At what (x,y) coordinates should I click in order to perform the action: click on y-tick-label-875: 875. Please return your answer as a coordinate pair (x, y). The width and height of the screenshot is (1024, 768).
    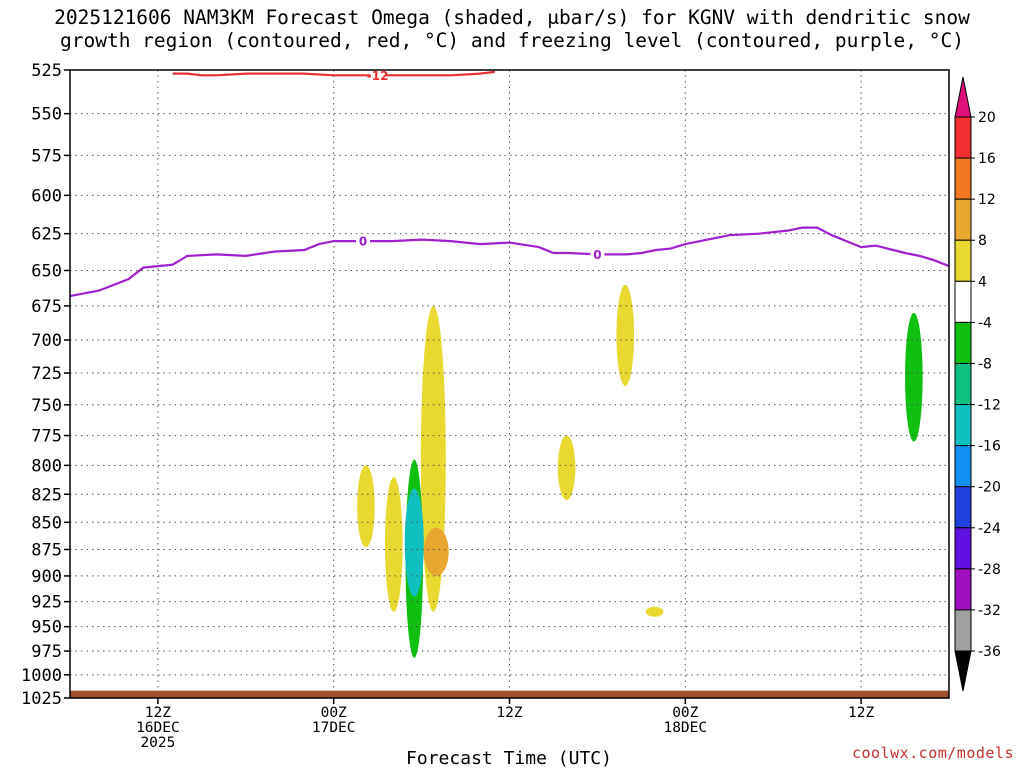
    Looking at the image, I should click on (46, 550).